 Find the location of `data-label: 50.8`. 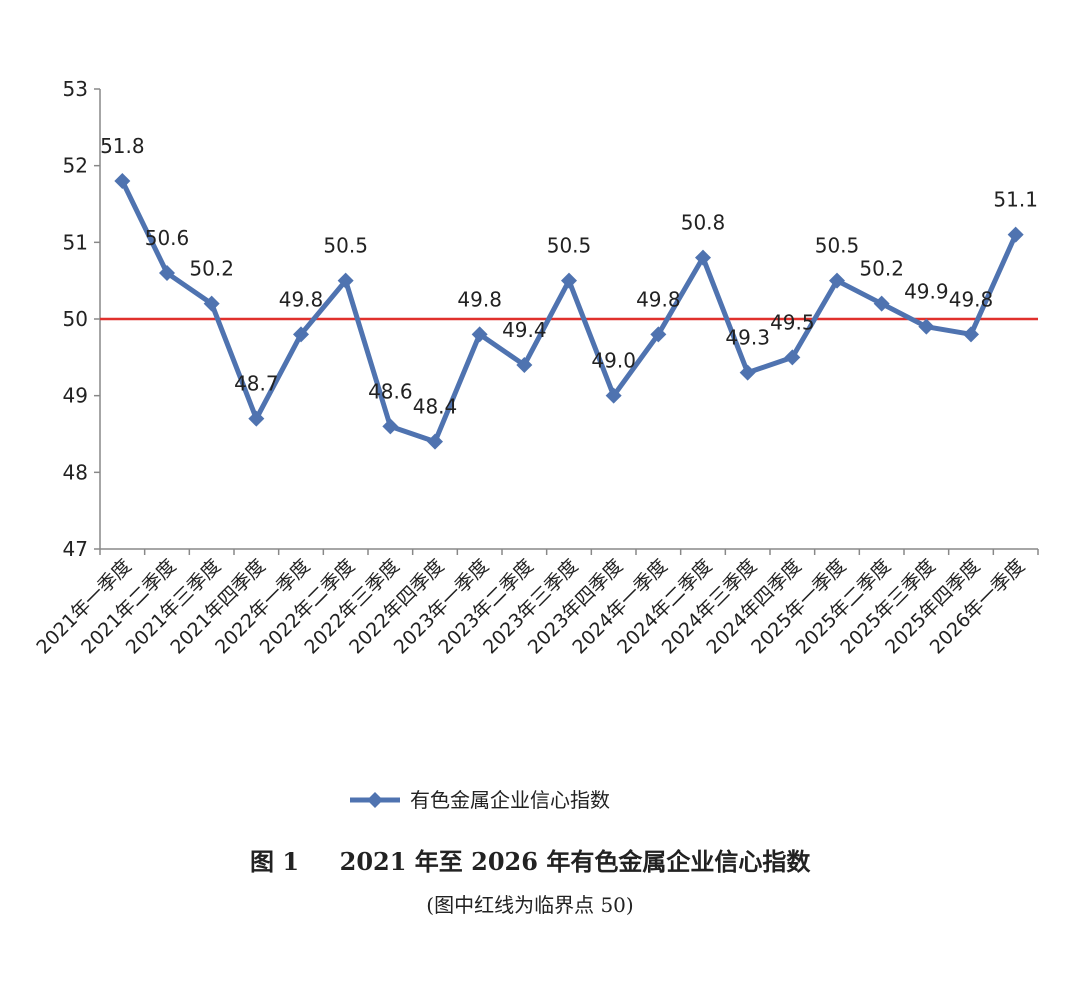

data-label: 50.8 is located at coordinates (703, 223).